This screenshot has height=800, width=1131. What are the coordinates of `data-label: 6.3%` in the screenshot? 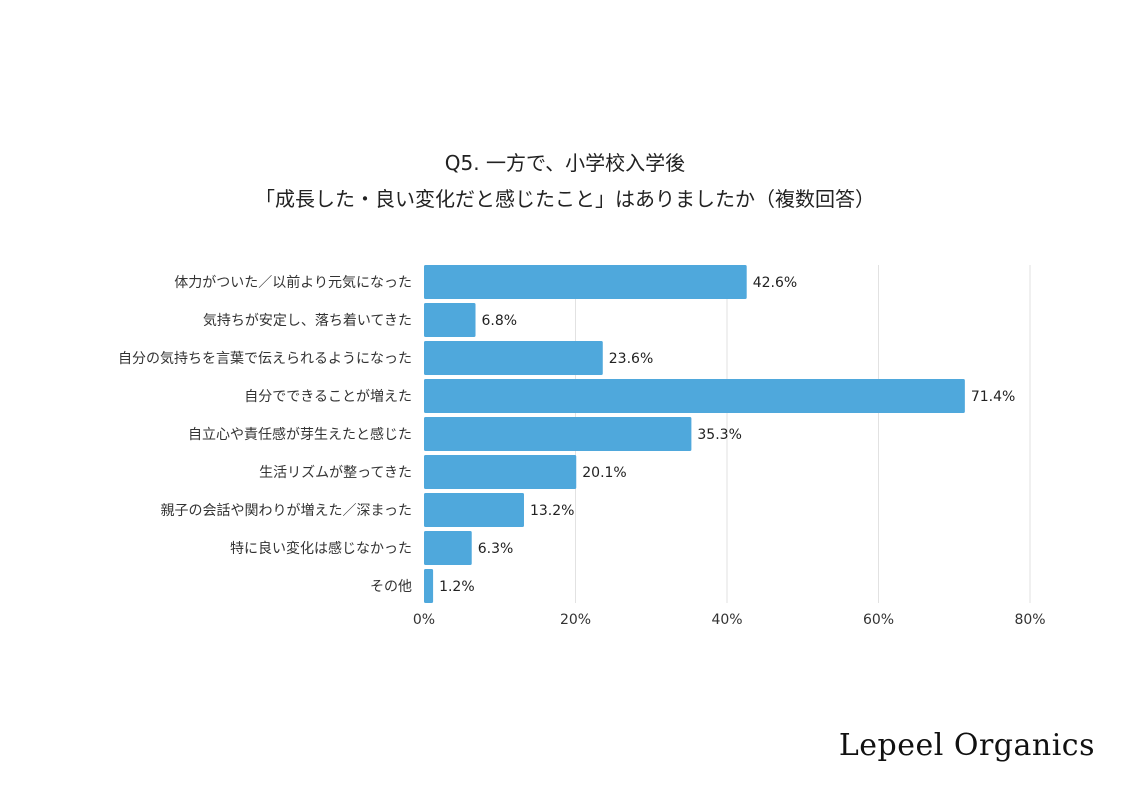 It's located at (496, 549).